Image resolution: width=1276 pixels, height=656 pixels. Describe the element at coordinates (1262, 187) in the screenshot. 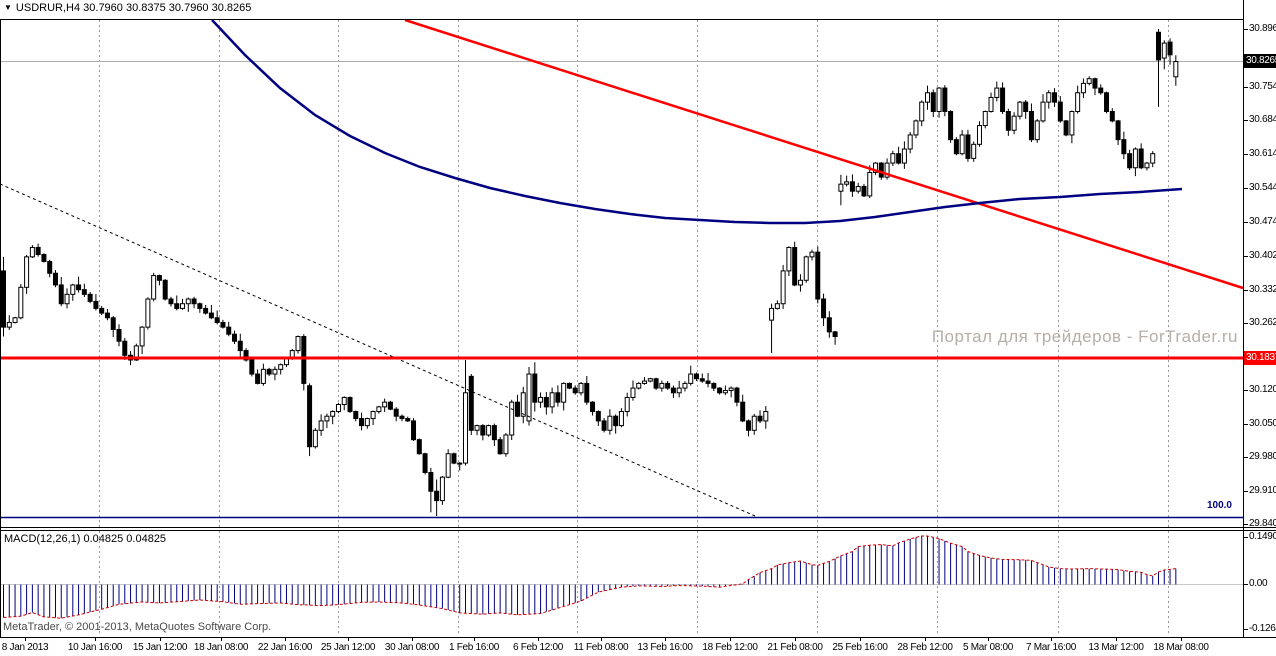

I see `price-tick-label: 30.5440` at that location.